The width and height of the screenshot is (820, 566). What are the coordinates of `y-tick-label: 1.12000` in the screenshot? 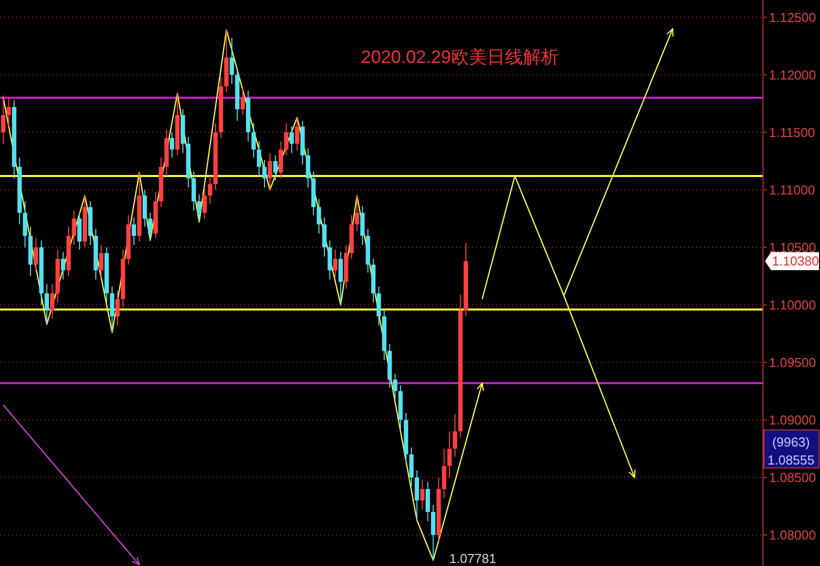 It's located at (792, 74).